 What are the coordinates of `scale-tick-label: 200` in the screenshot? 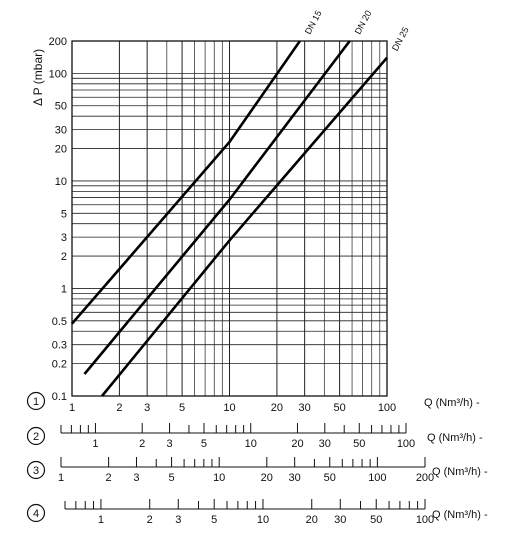 It's located at (425, 478).